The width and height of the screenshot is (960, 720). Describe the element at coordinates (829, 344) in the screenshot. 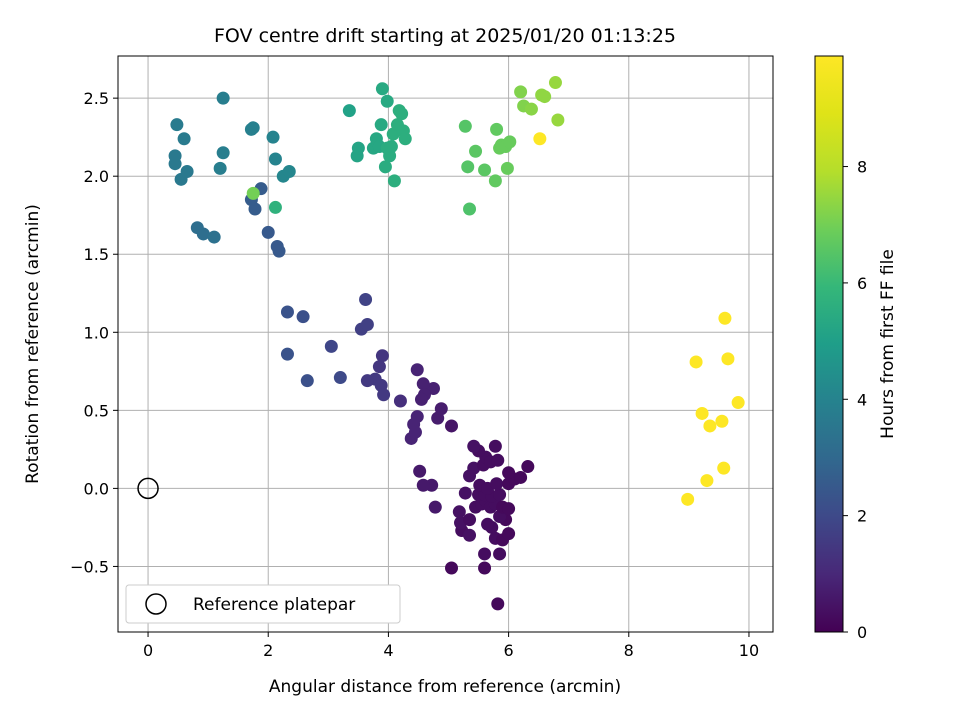

I see `colorbar-gradient` at that location.